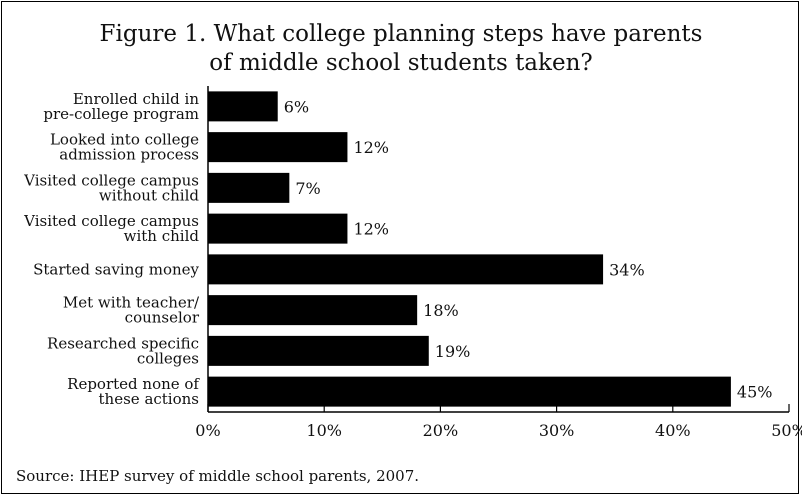  What do you see at coordinates (296, 106) in the screenshot?
I see `value-label: 6%` at bounding box center [296, 106].